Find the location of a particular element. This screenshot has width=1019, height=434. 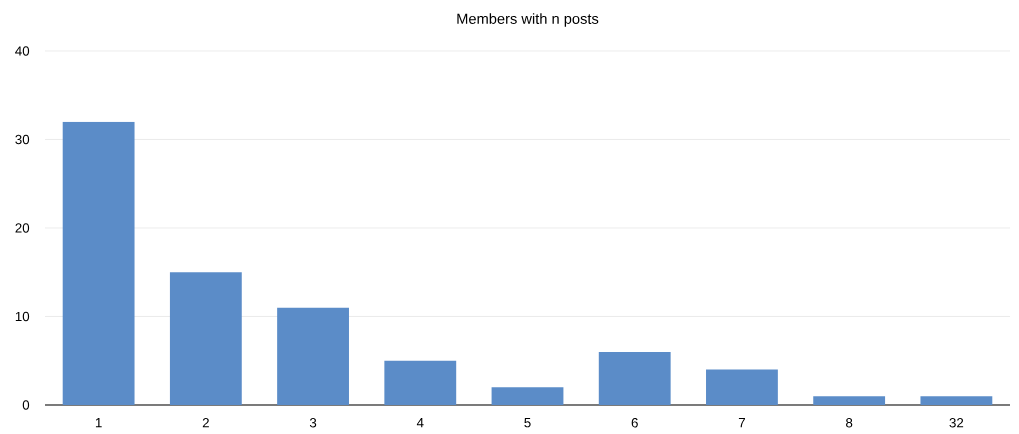

x-tick-label: 8 is located at coordinates (849, 423).